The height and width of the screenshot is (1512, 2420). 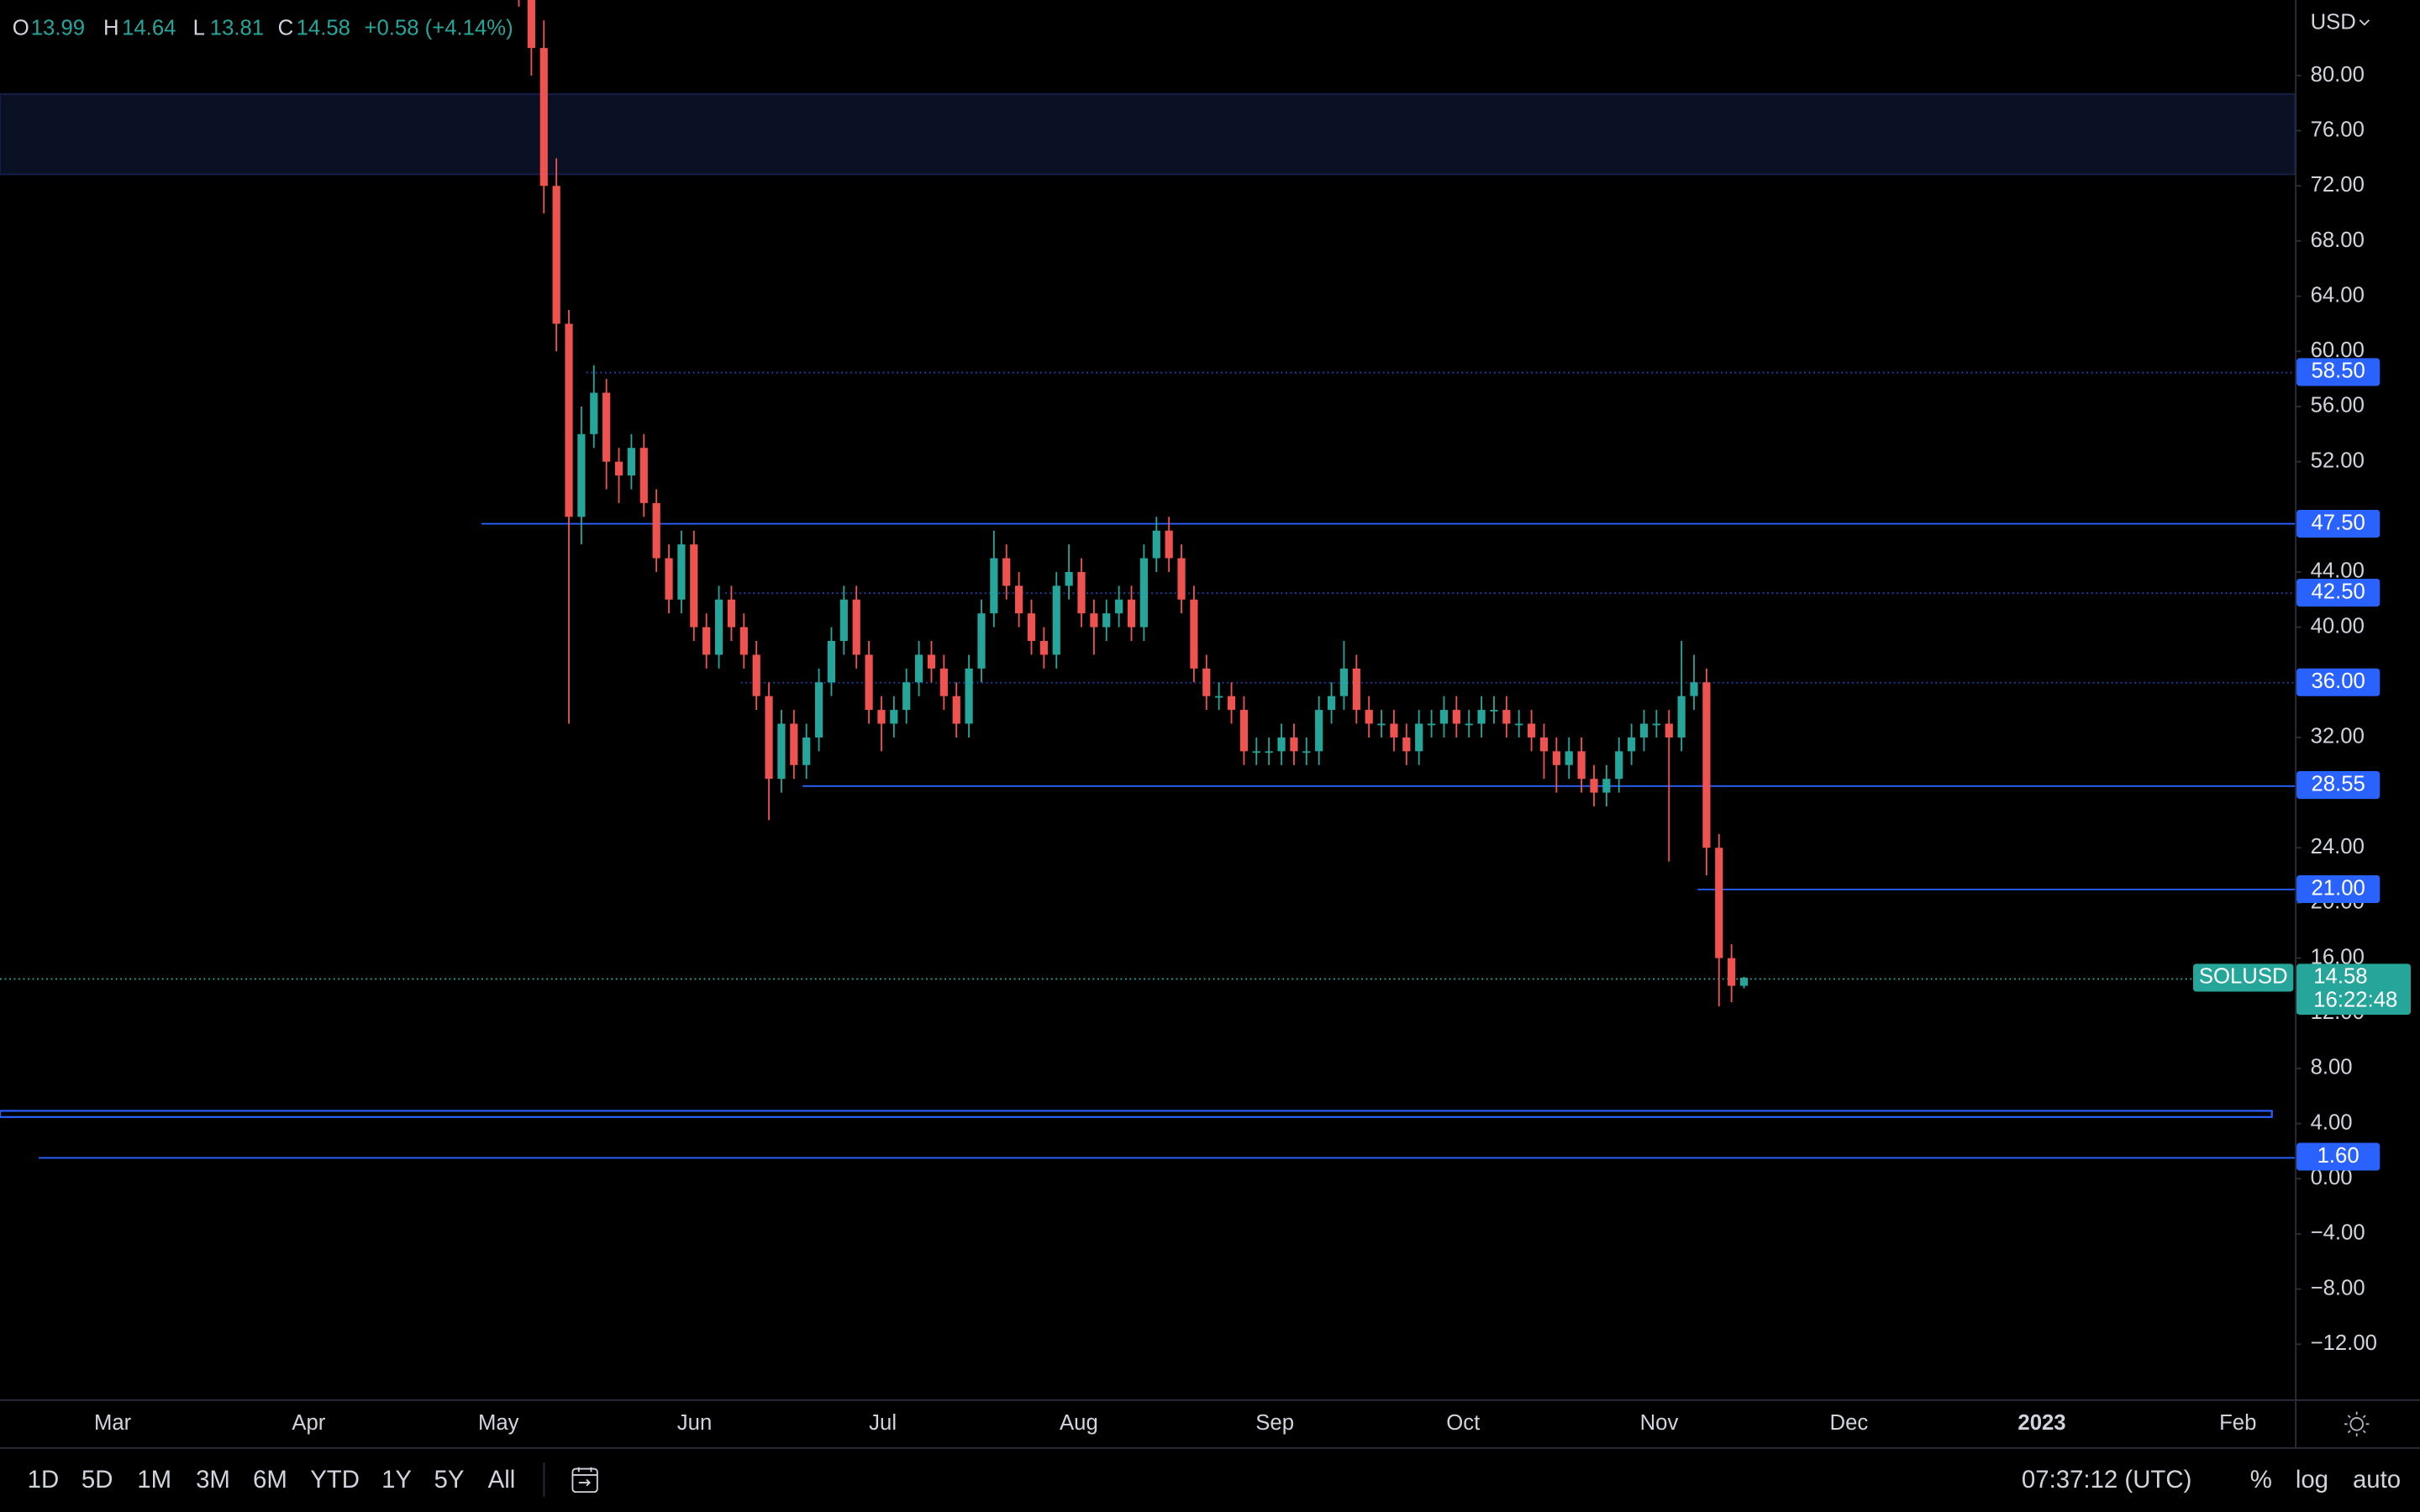 I want to click on level-tag-label: 1.60, so click(x=2338, y=1156).